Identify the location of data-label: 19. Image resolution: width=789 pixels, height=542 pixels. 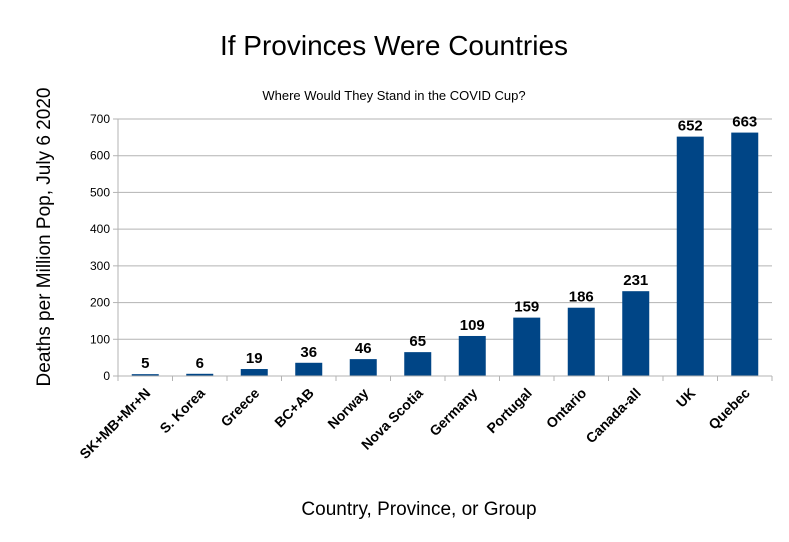
(254, 358).